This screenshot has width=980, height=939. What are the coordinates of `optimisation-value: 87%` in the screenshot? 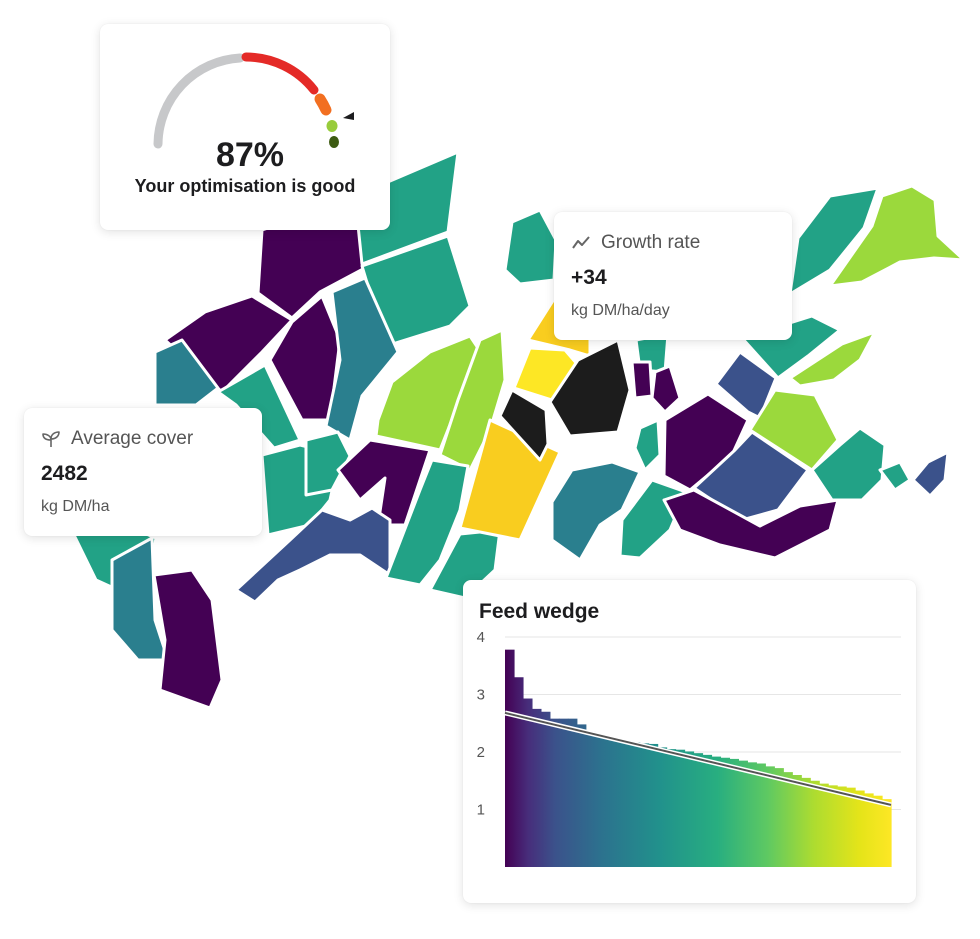 It's located at (250, 155).